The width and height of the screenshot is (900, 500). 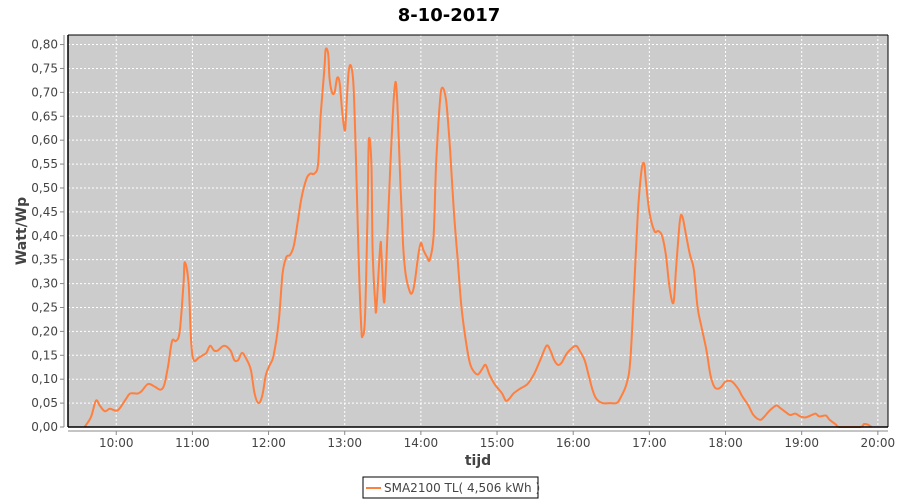 What do you see at coordinates (421, 443) in the screenshot?
I see `x-tick-label: 14:00` at bounding box center [421, 443].